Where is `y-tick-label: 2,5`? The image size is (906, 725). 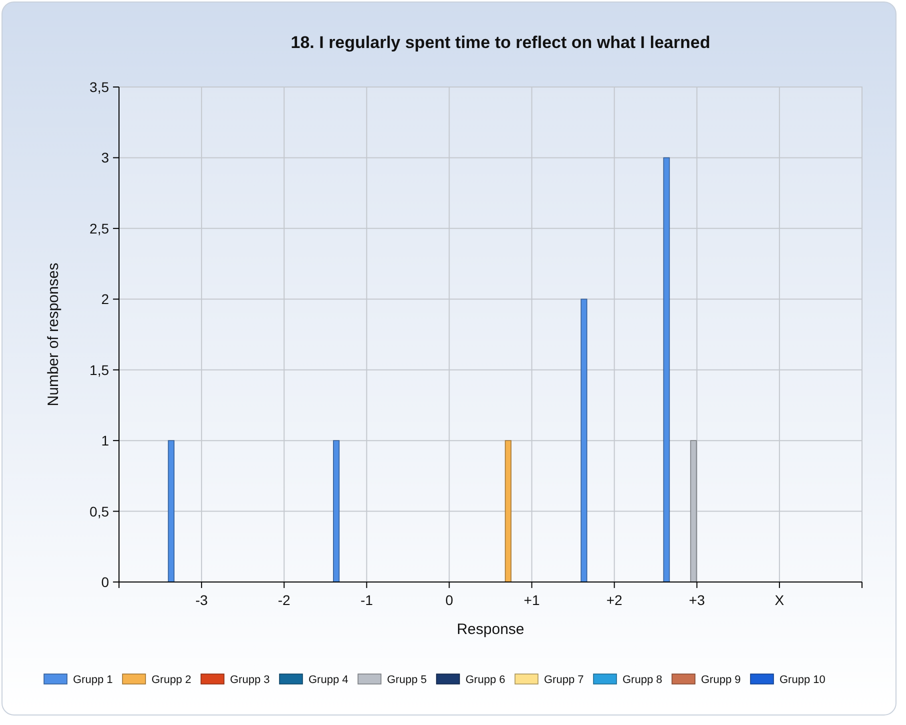 y-tick-label: 2,5 is located at coordinates (100, 228).